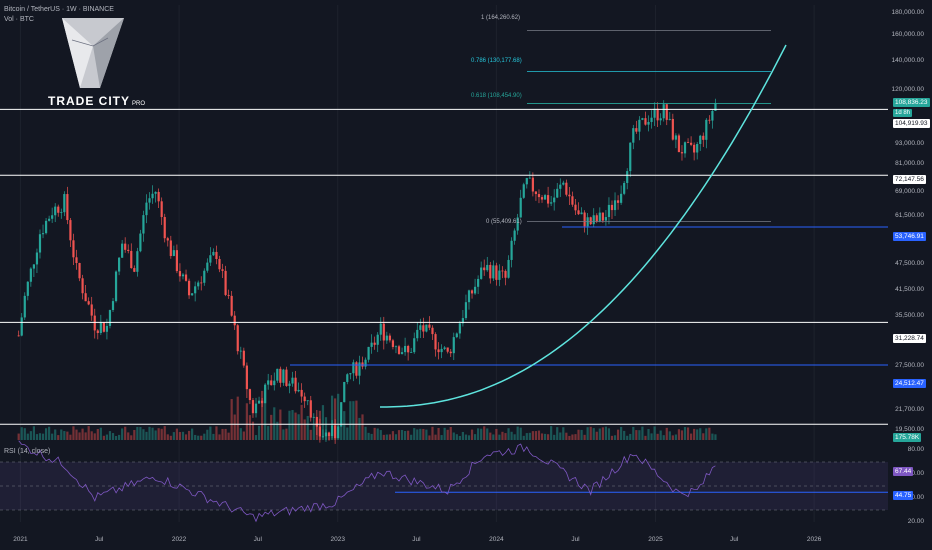 This screenshot has height=550, width=932. What do you see at coordinates (93, 53) in the screenshot?
I see `trade-city-logo` at bounding box center [93, 53].